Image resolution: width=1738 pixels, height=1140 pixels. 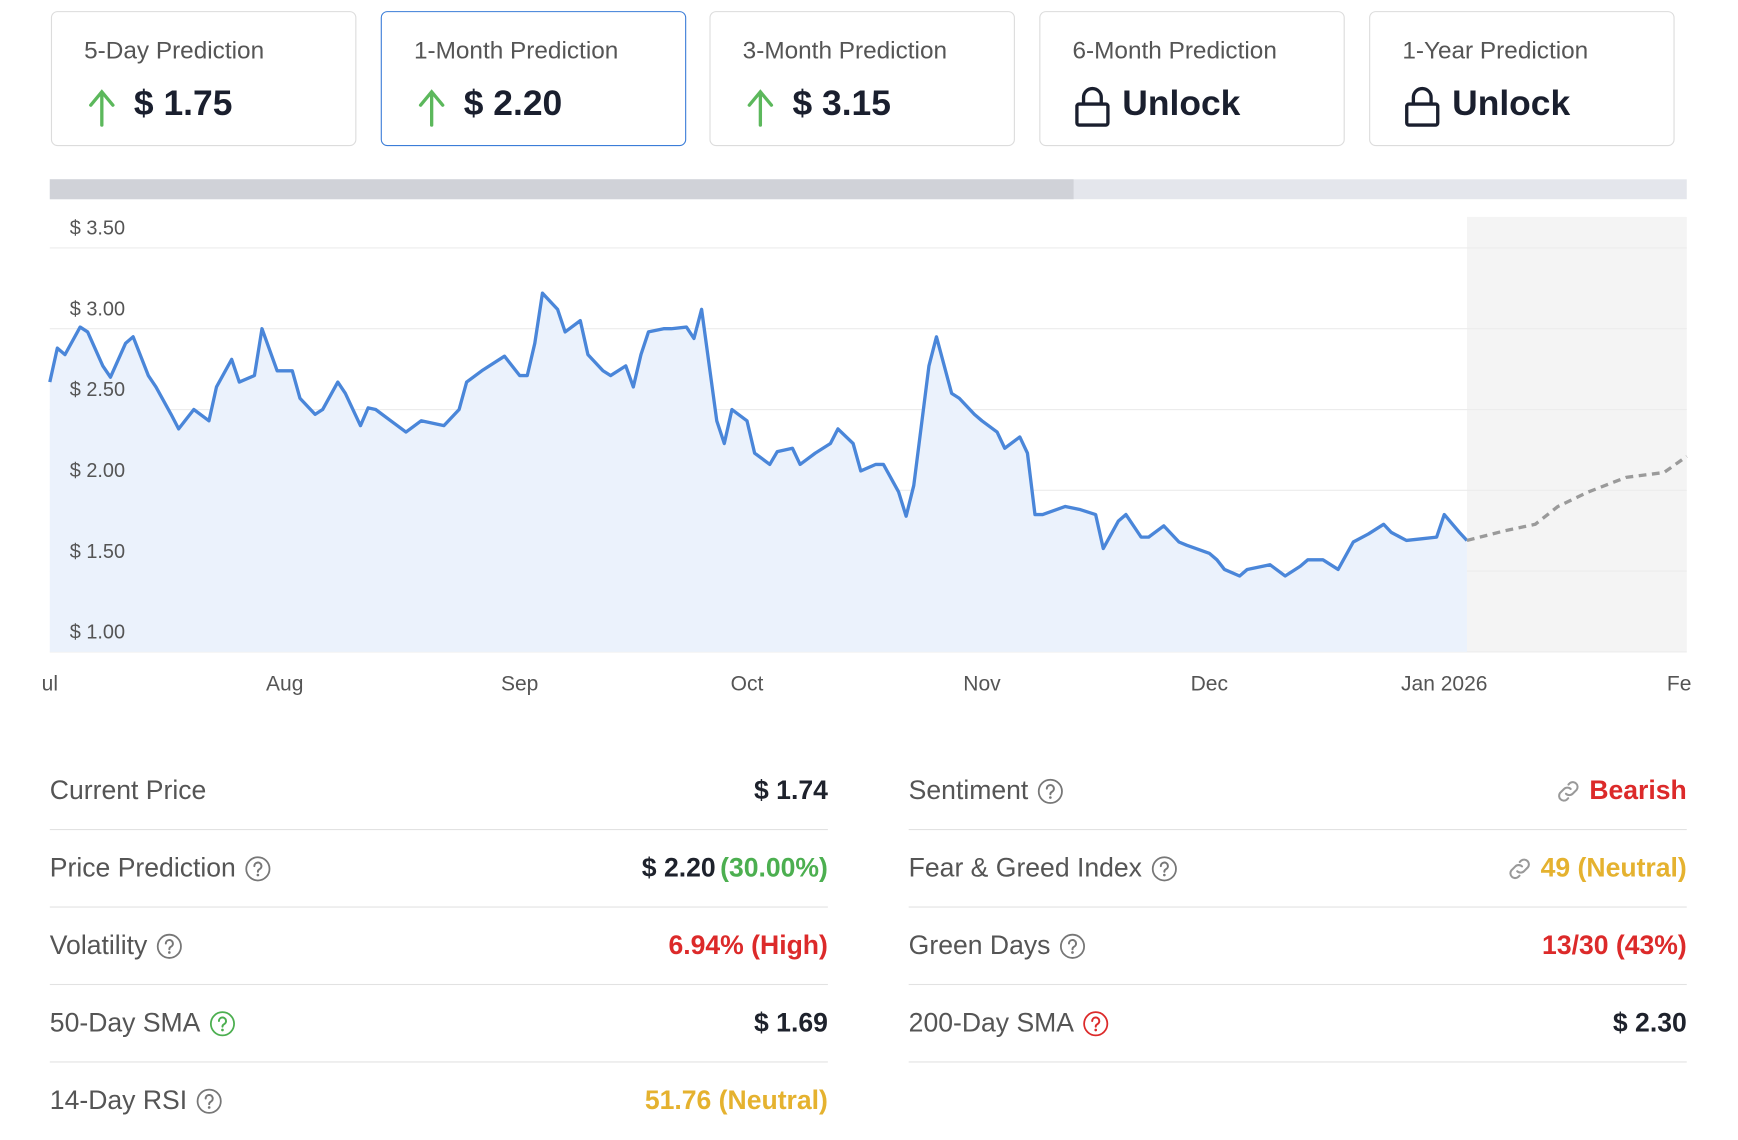 I want to click on lock-icon, so click(x=1422, y=106).